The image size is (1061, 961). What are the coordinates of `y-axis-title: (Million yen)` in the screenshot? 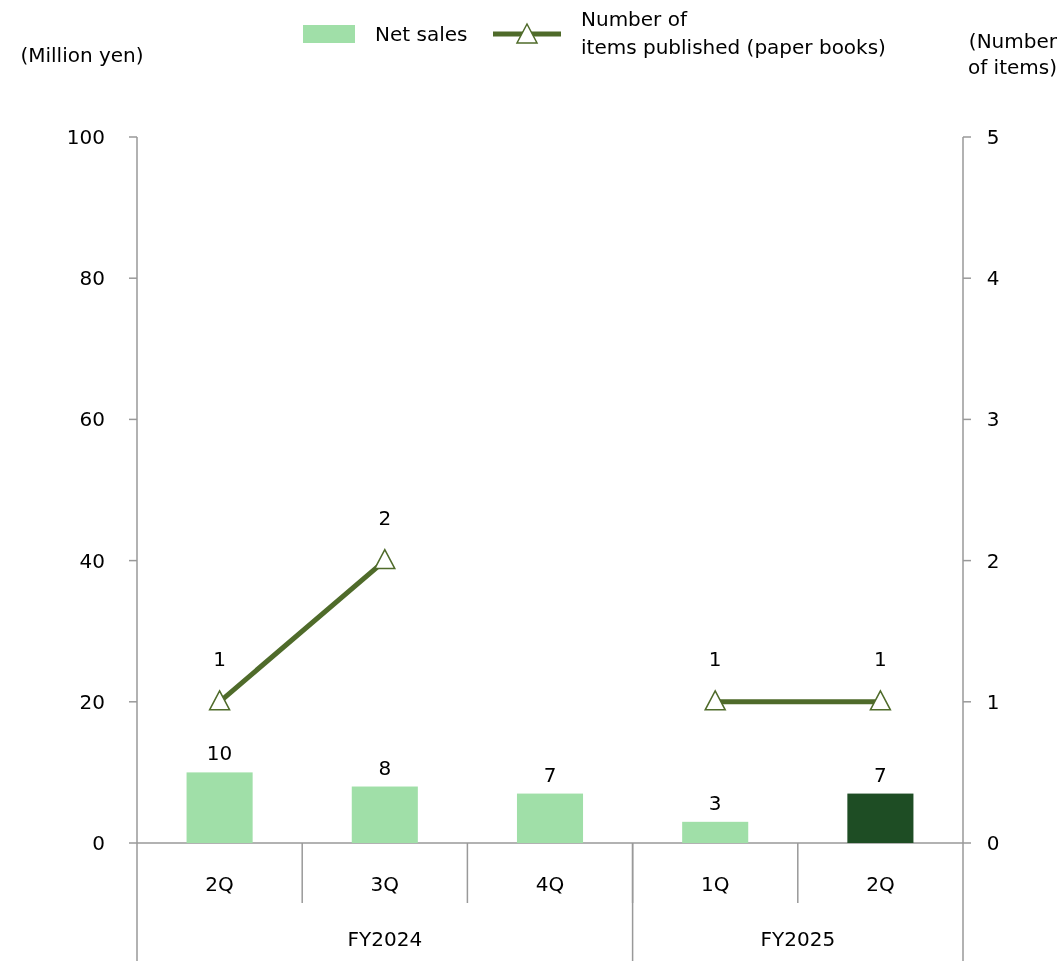 It's located at (82, 55).